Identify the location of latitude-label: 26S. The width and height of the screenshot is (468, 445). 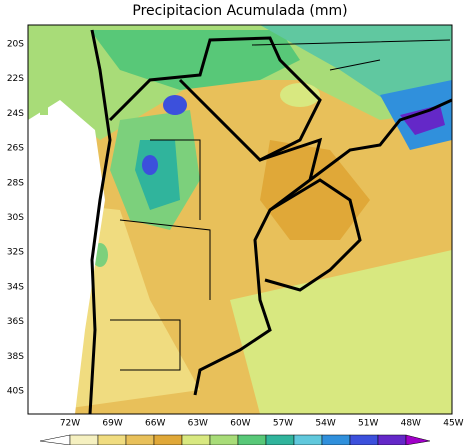
(15, 149).